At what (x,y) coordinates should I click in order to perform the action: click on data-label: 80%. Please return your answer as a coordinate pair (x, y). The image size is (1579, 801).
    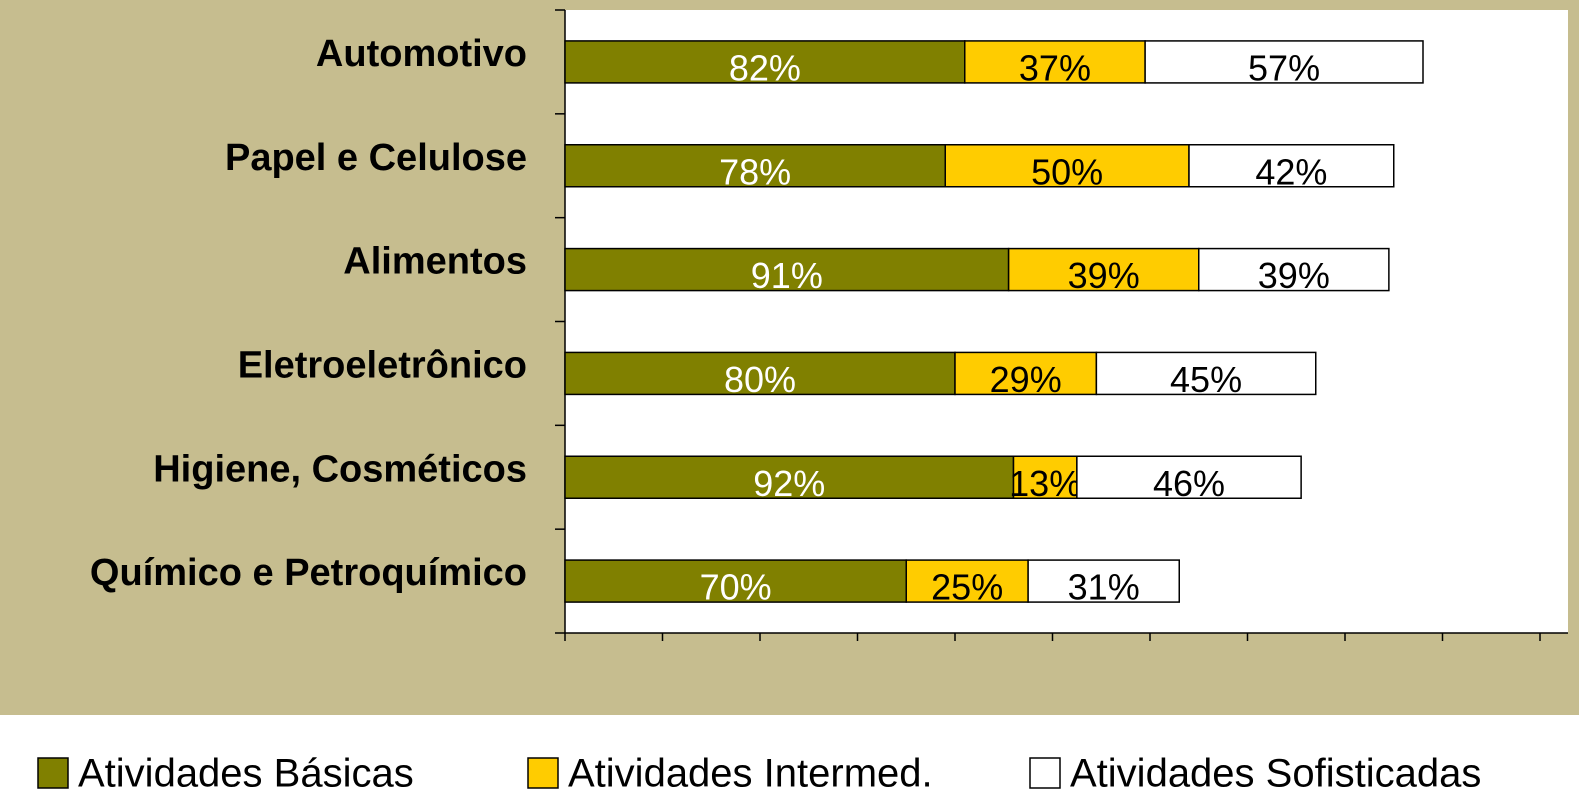
    Looking at the image, I should click on (760, 379).